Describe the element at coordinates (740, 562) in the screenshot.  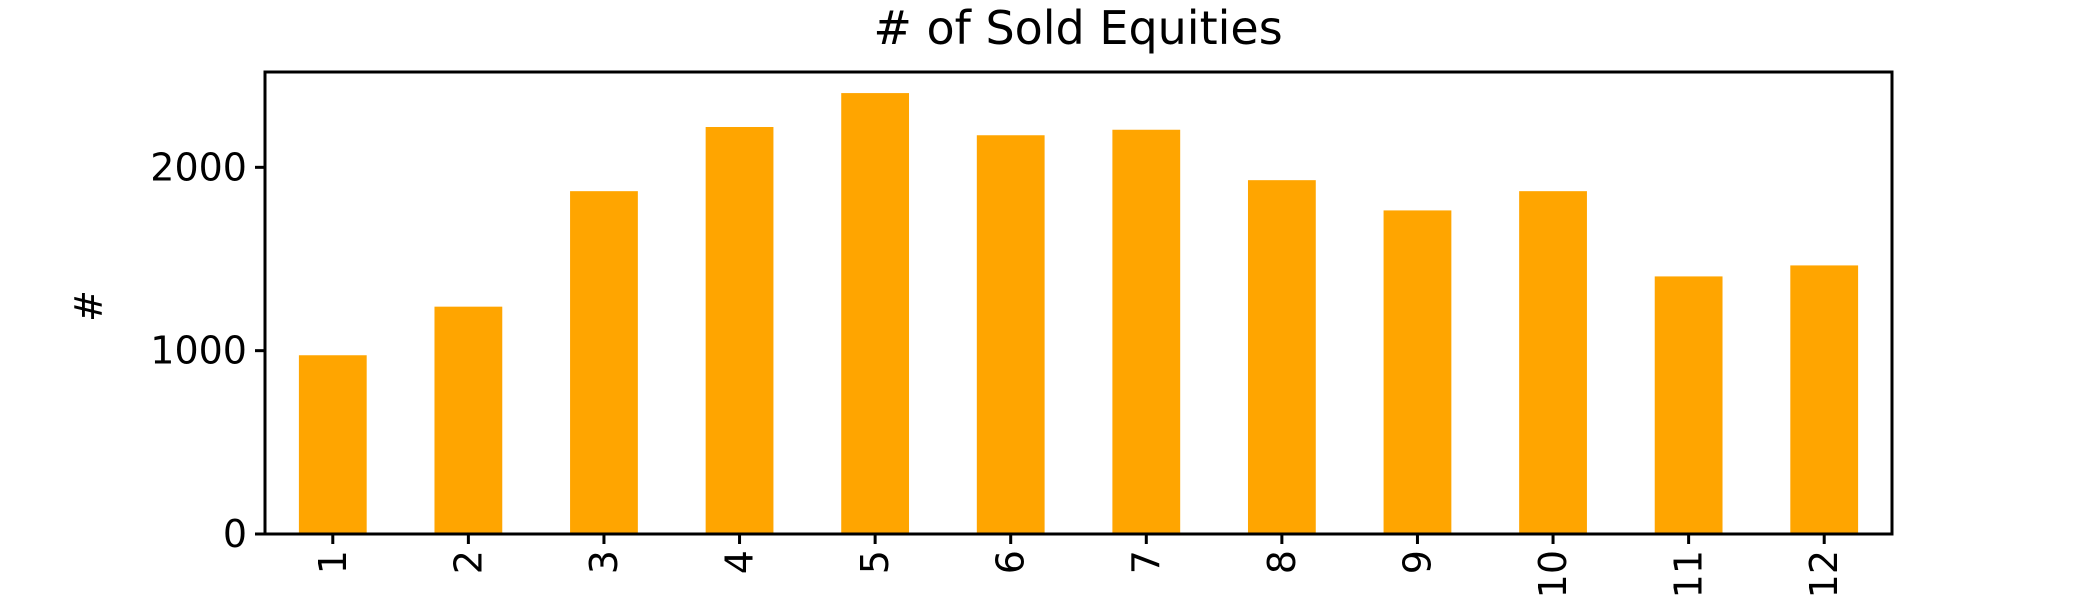
I see `x-tick-label-4: 4` at that location.